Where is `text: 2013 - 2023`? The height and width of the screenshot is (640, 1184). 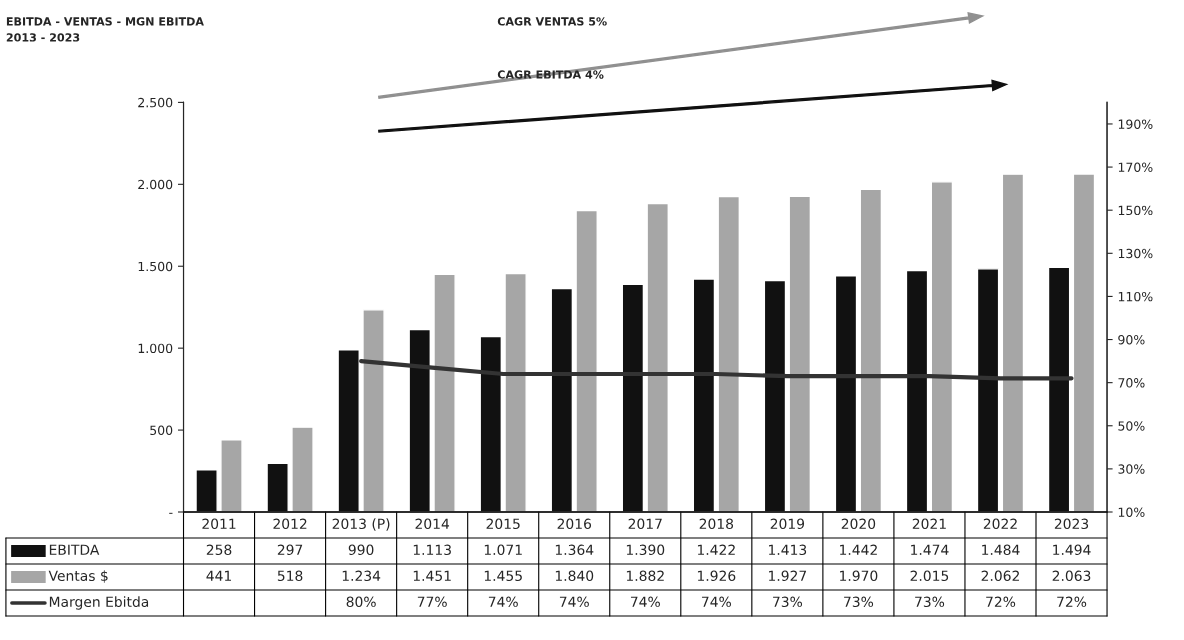 text: 2013 - 2023 is located at coordinates (43, 37).